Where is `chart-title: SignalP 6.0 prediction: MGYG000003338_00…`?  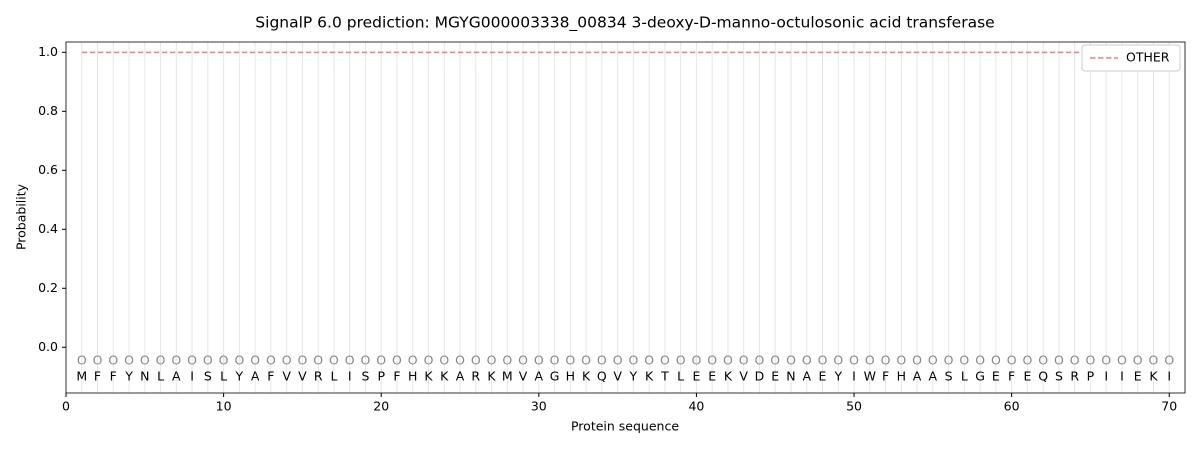
chart-title: SignalP 6.0 prediction: MGYG000003338_00… is located at coordinates (624, 23).